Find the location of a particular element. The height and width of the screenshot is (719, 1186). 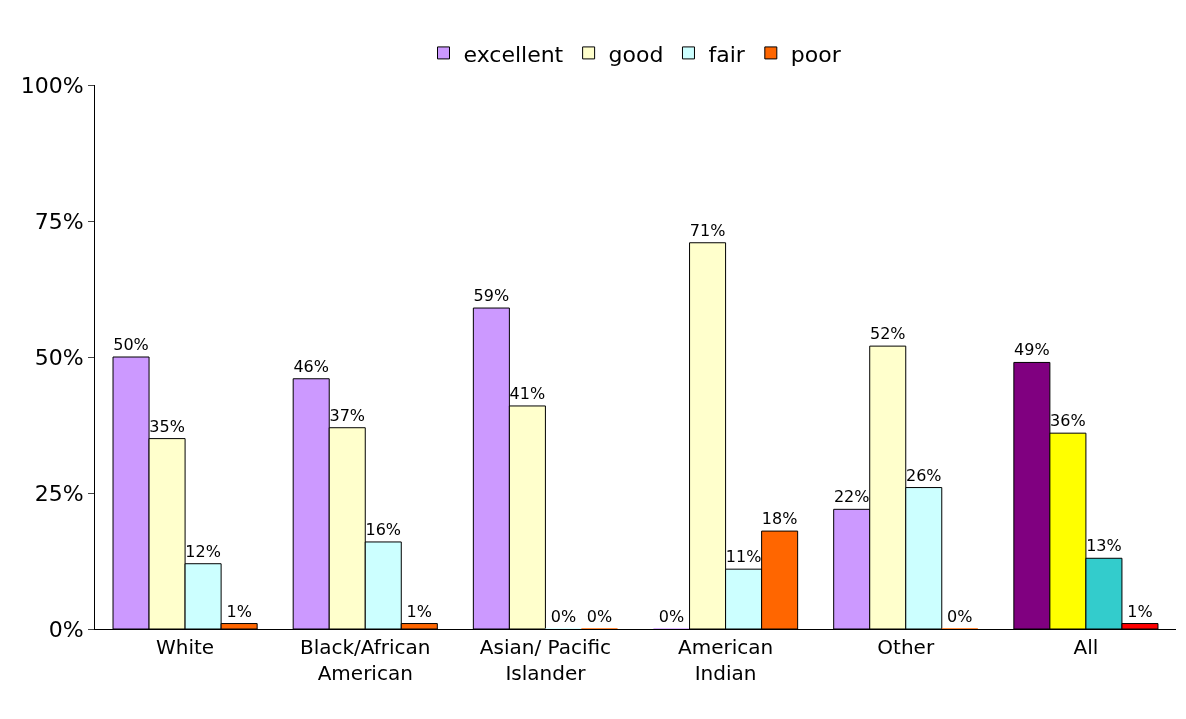

y-tick-label: 75% is located at coordinates (59, 221).